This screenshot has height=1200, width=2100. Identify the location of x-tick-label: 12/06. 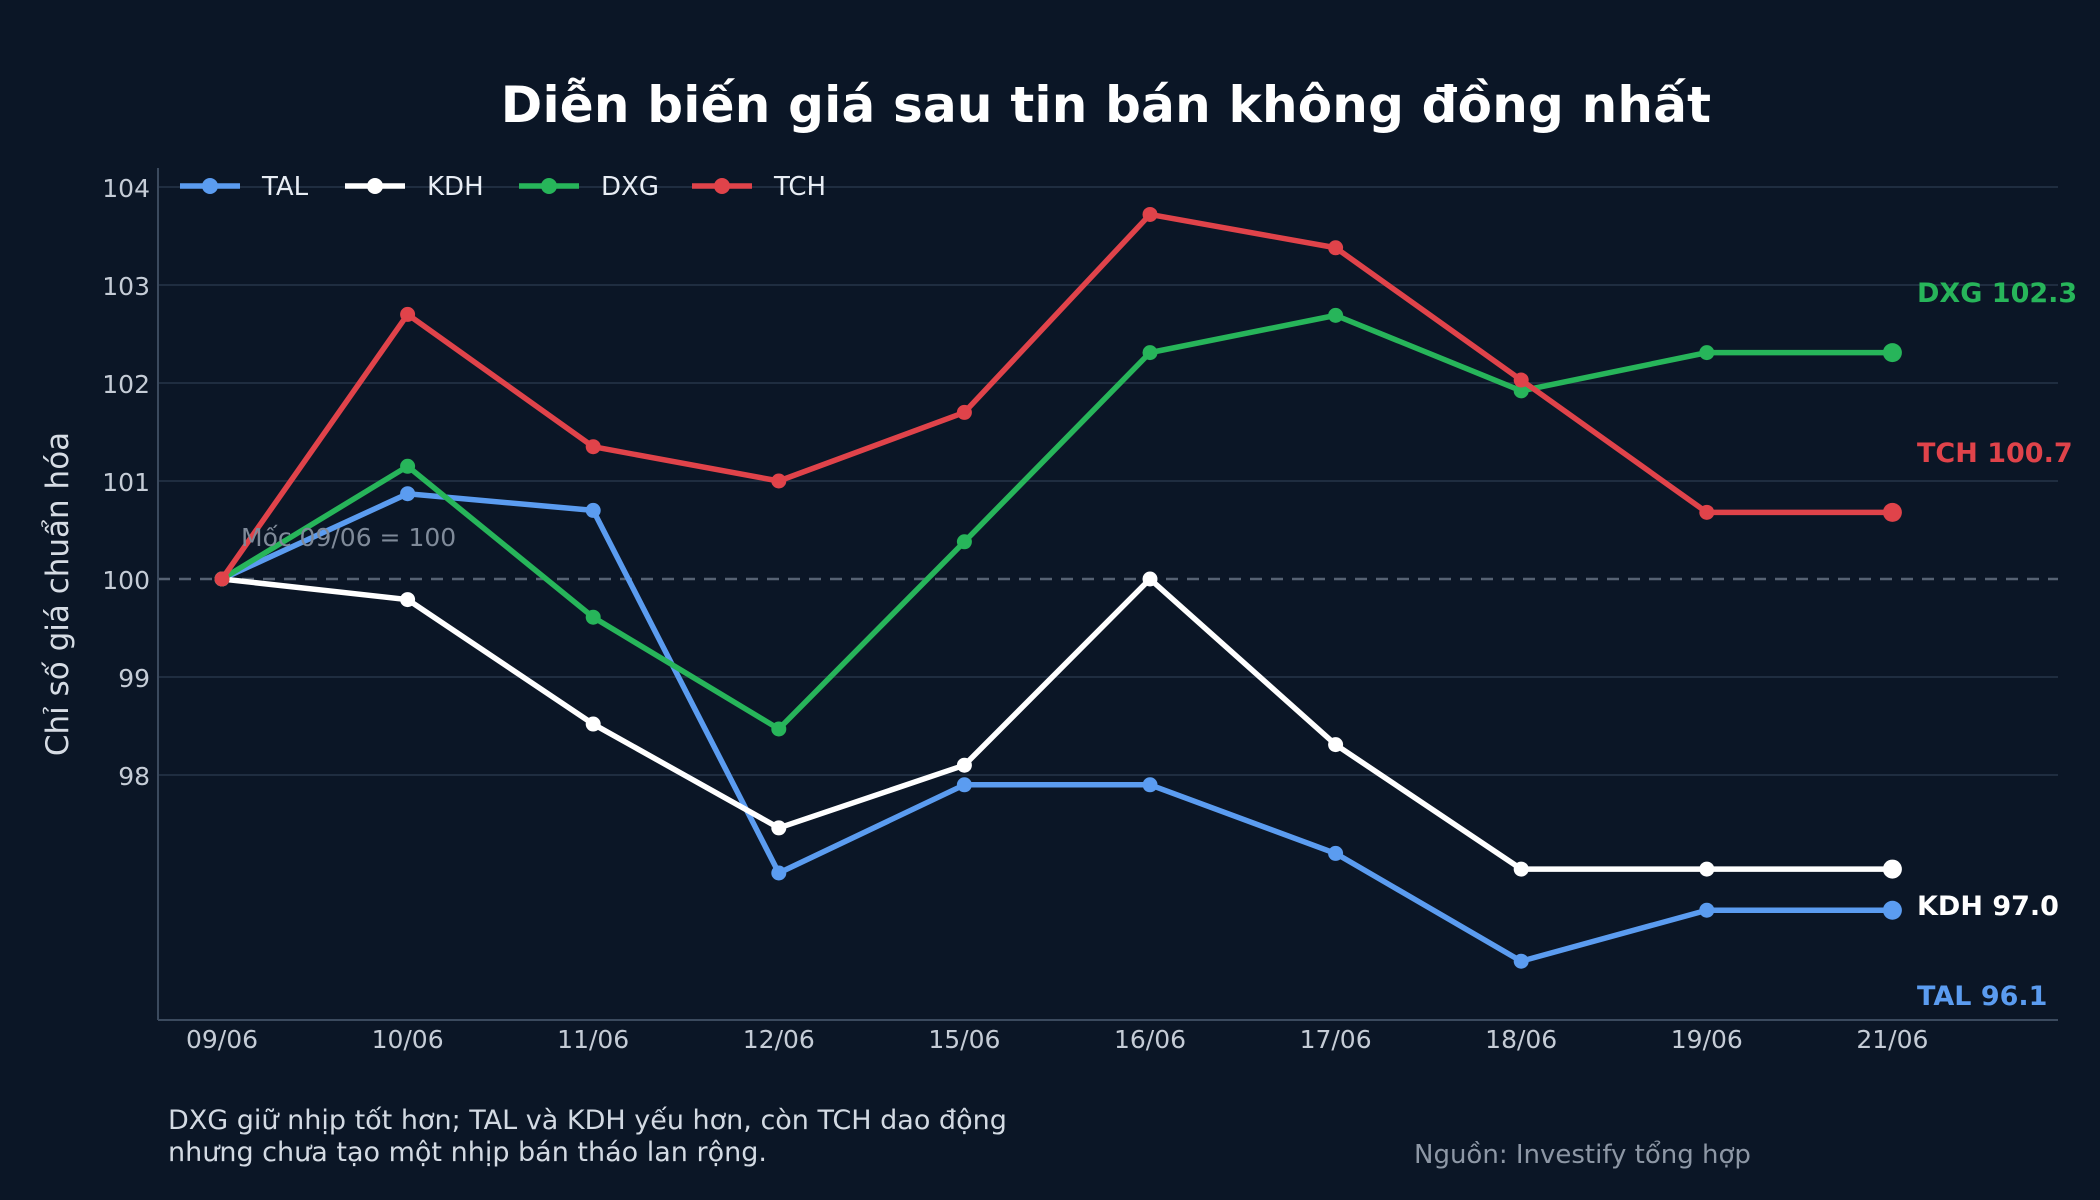
(779, 1039).